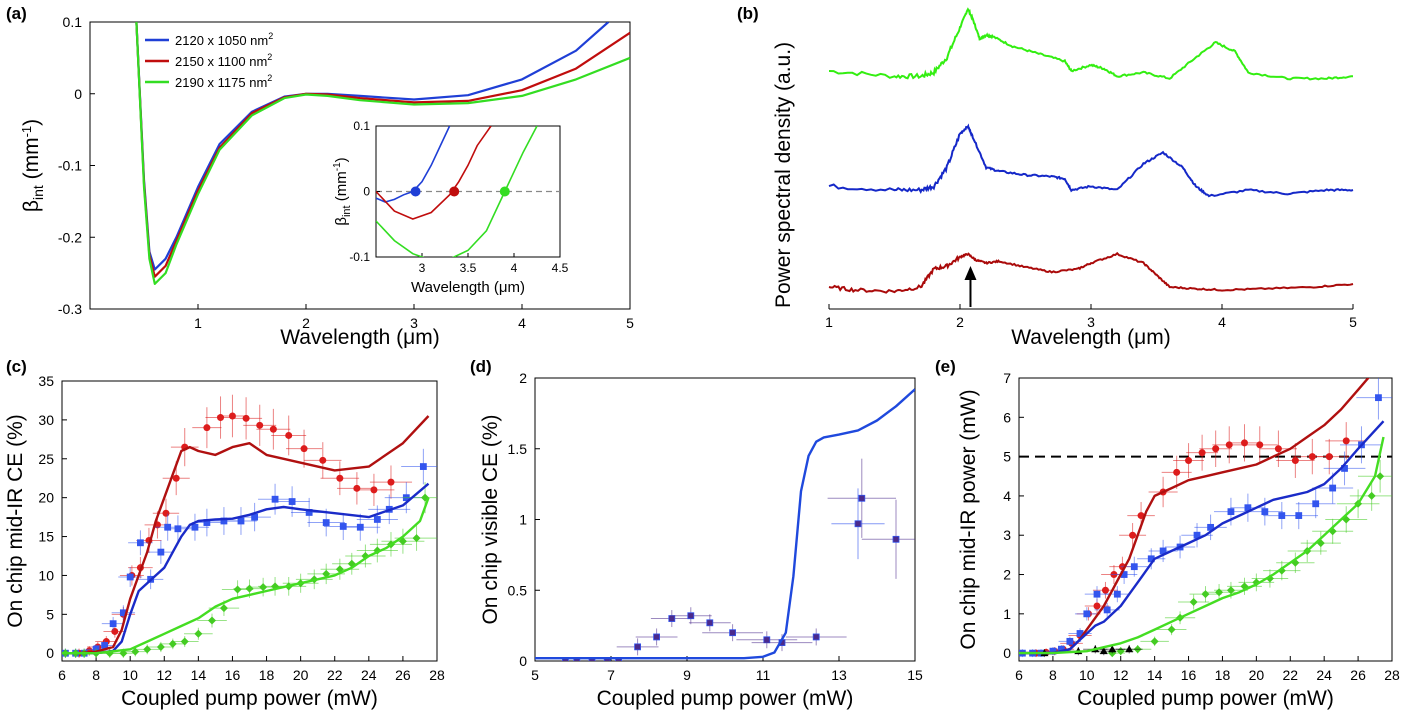  I want to click on x-tick-label: 12, so click(164, 675).